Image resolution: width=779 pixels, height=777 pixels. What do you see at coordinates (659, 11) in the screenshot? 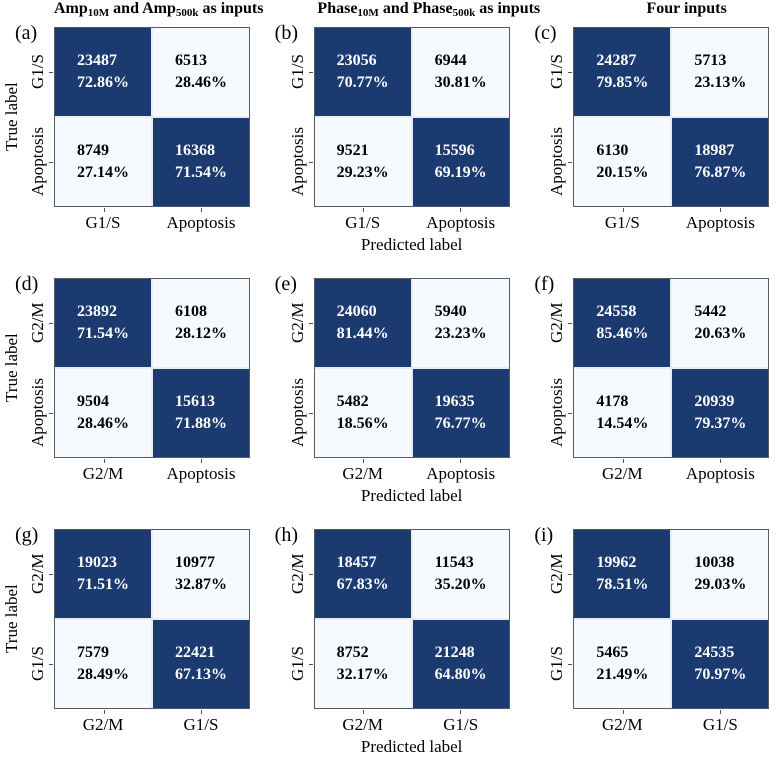
I see `column-header-four-inputs: Four inputs` at bounding box center [659, 11].